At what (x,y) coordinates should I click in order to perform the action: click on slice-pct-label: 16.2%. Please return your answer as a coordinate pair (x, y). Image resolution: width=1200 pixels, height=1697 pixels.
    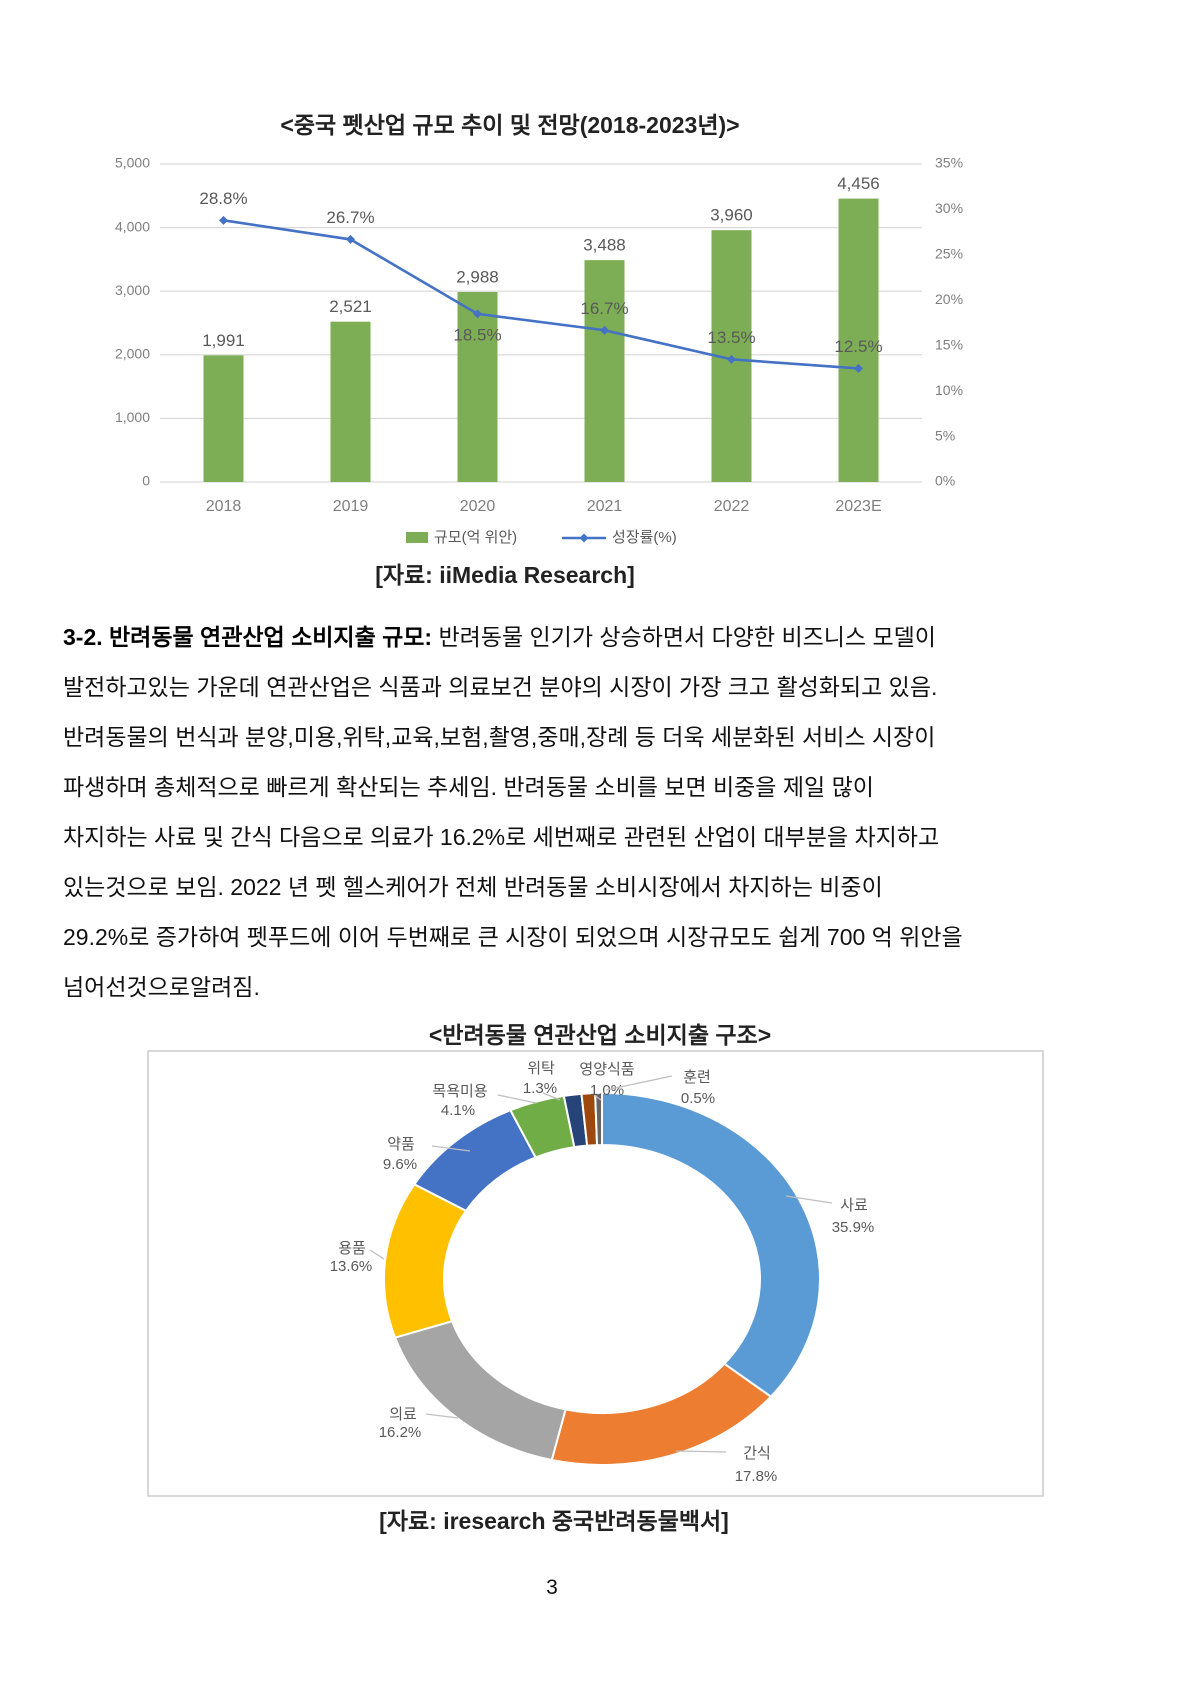
    Looking at the image, I should click on (400, 1432).